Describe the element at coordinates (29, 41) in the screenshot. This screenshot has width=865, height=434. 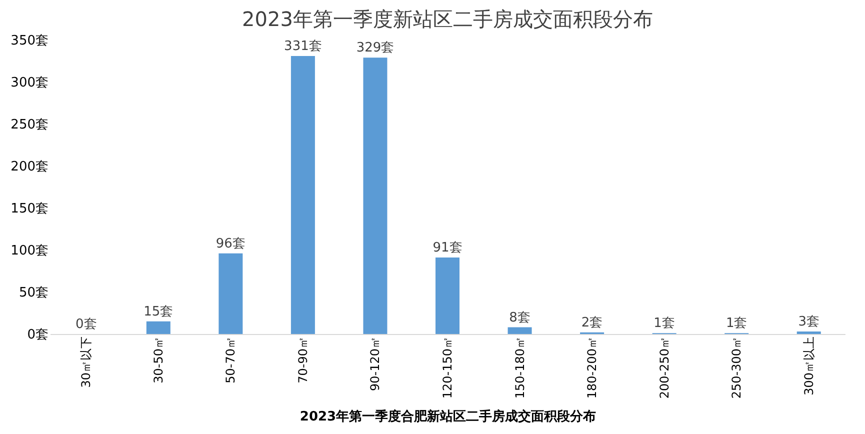
I see `y-tick-label: 350套` at that location.